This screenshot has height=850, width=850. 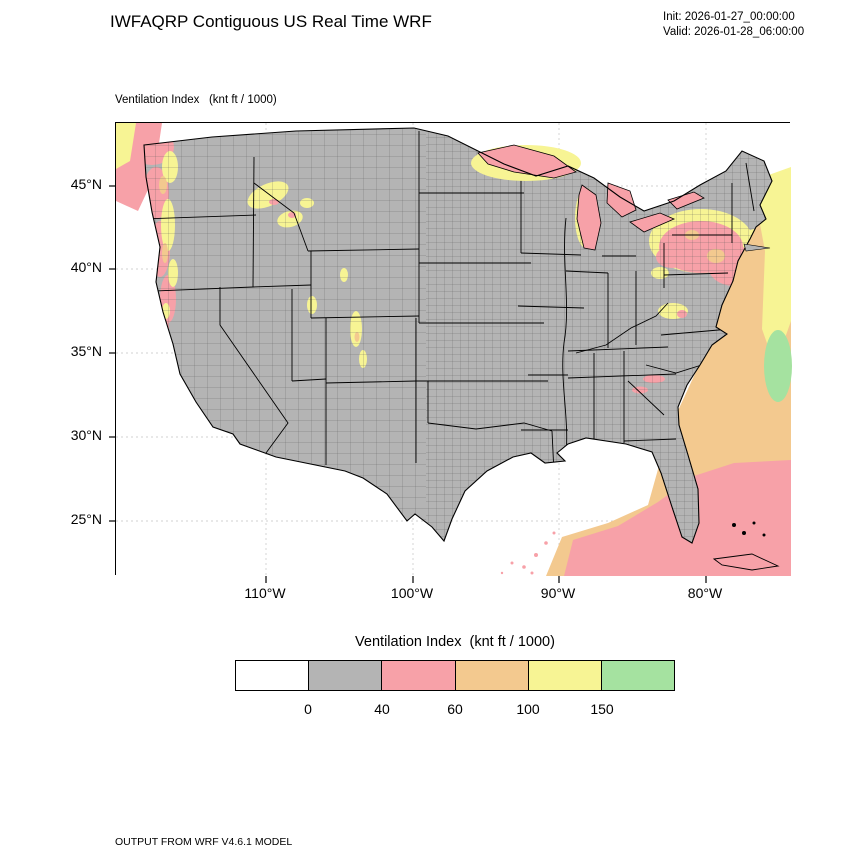 What do you see at coordinates (528, 553) in the screenshot?
I see `gulf-stipple` at bounding box center [528, 553].